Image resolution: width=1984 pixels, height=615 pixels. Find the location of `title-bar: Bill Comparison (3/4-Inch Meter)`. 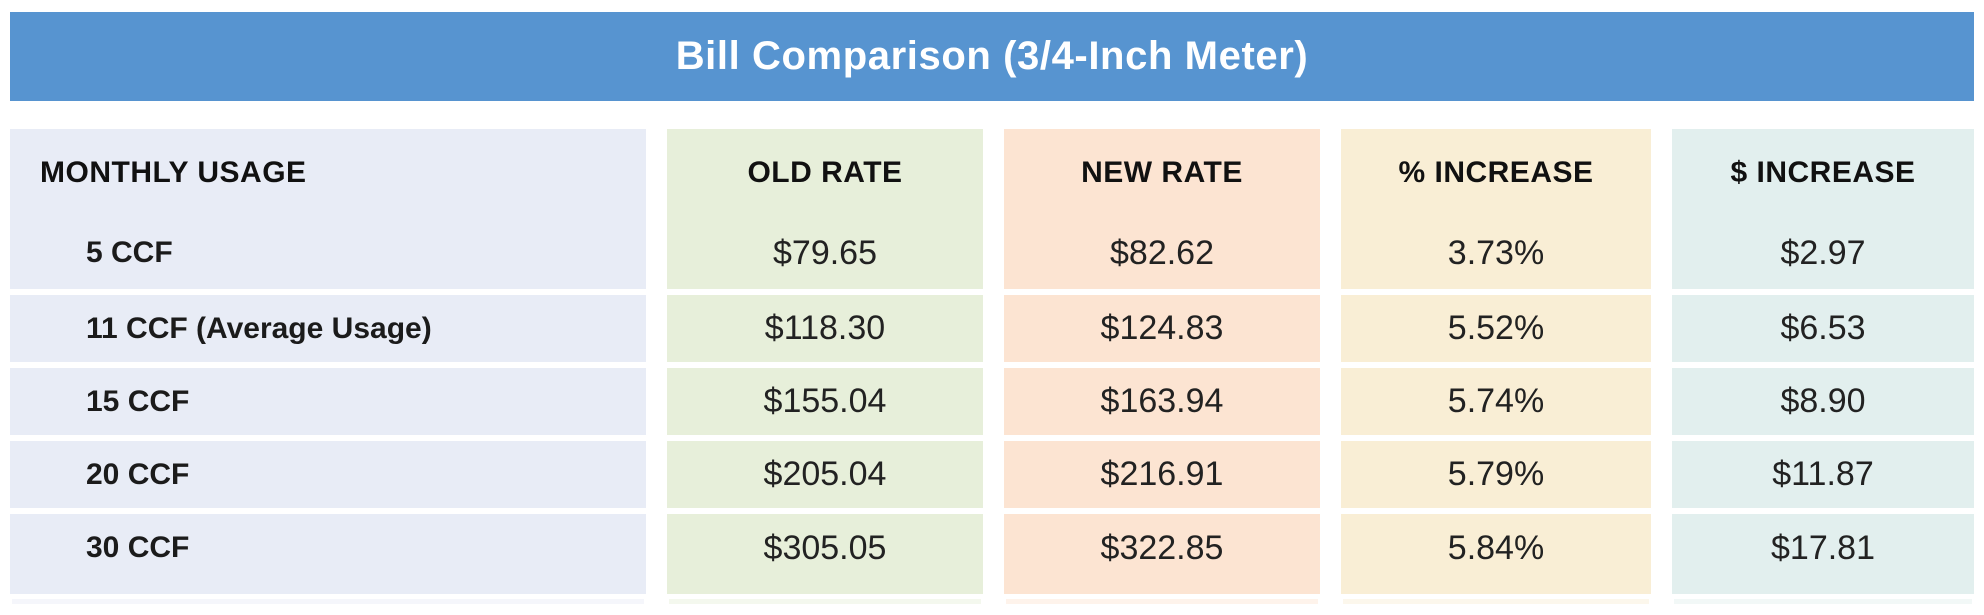

title-bar: Bill Comparison (3/4-Inch Meter) is located at coordinates (992, 56).